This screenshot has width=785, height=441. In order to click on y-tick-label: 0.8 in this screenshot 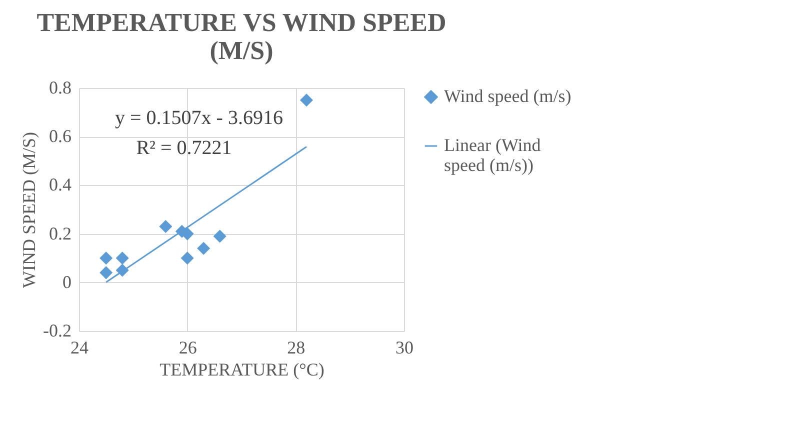, I will do `click(60, 88)`.